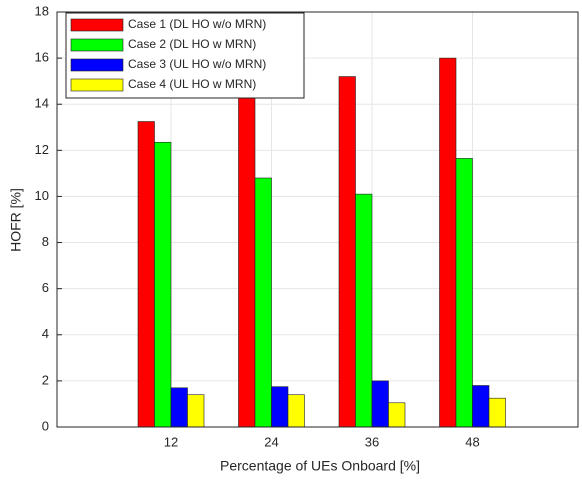 This screenshot has width=582, height=481. Describe the element at coordinates (42, 195) in the screenshot. I see `y-tick-label: 10` at that location.